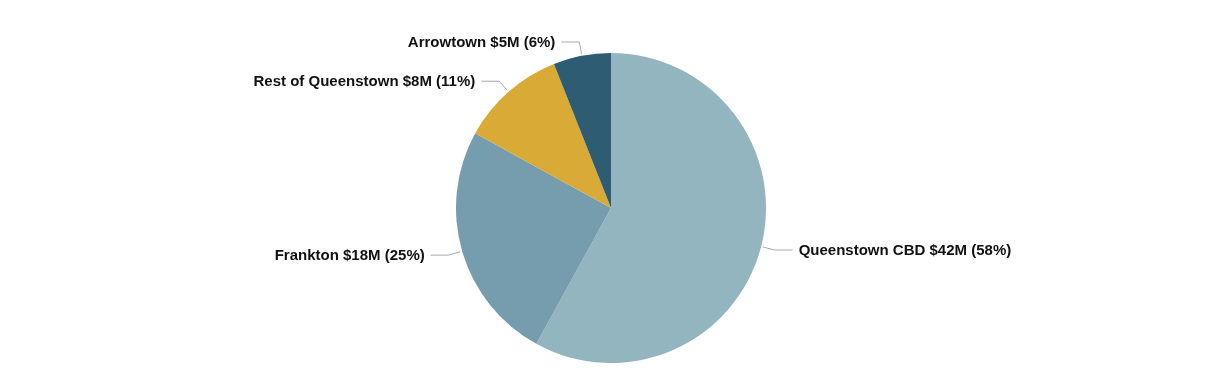  Describe the element at coordinates (481, 42) in the screenshot. I see `slice-label: Arrowtown $5M (6%)` at that location.